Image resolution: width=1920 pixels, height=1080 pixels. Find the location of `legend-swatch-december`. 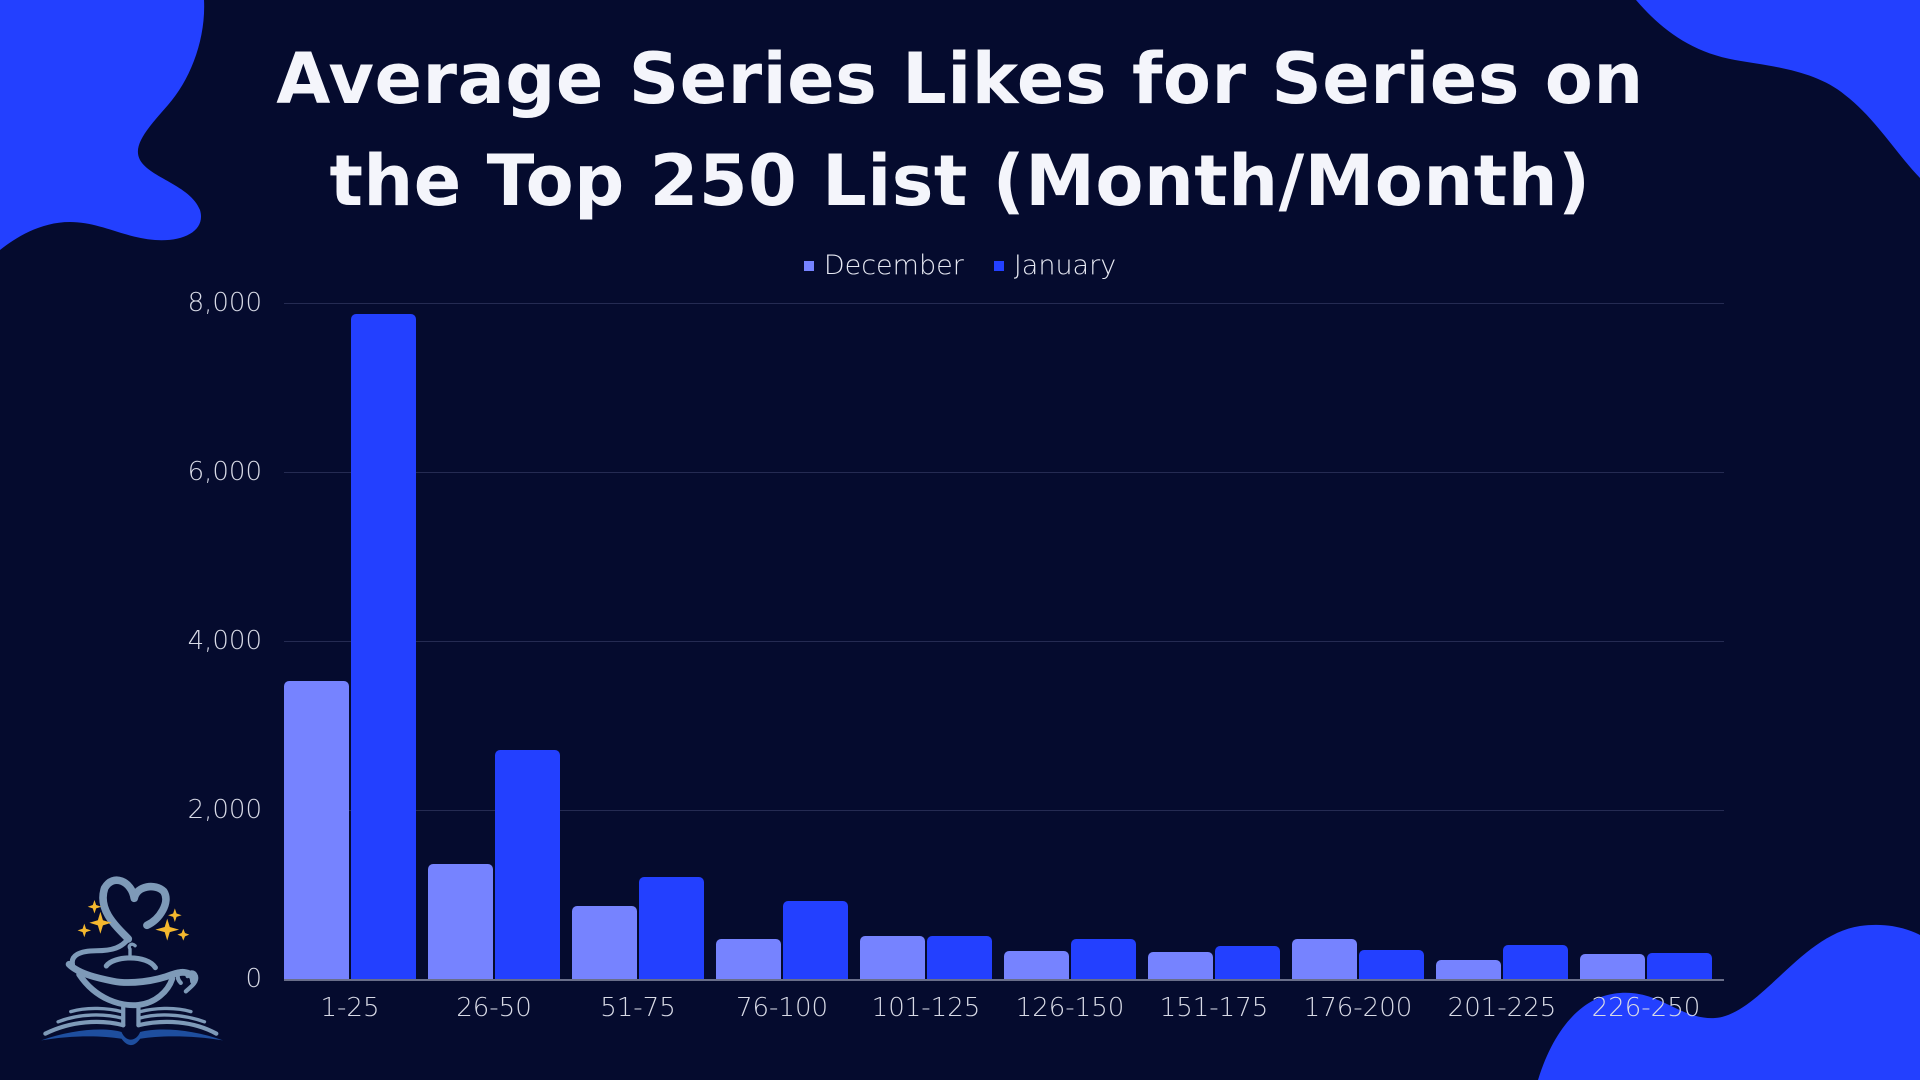

legend-swatch-december is located at coordinates (808, 265).